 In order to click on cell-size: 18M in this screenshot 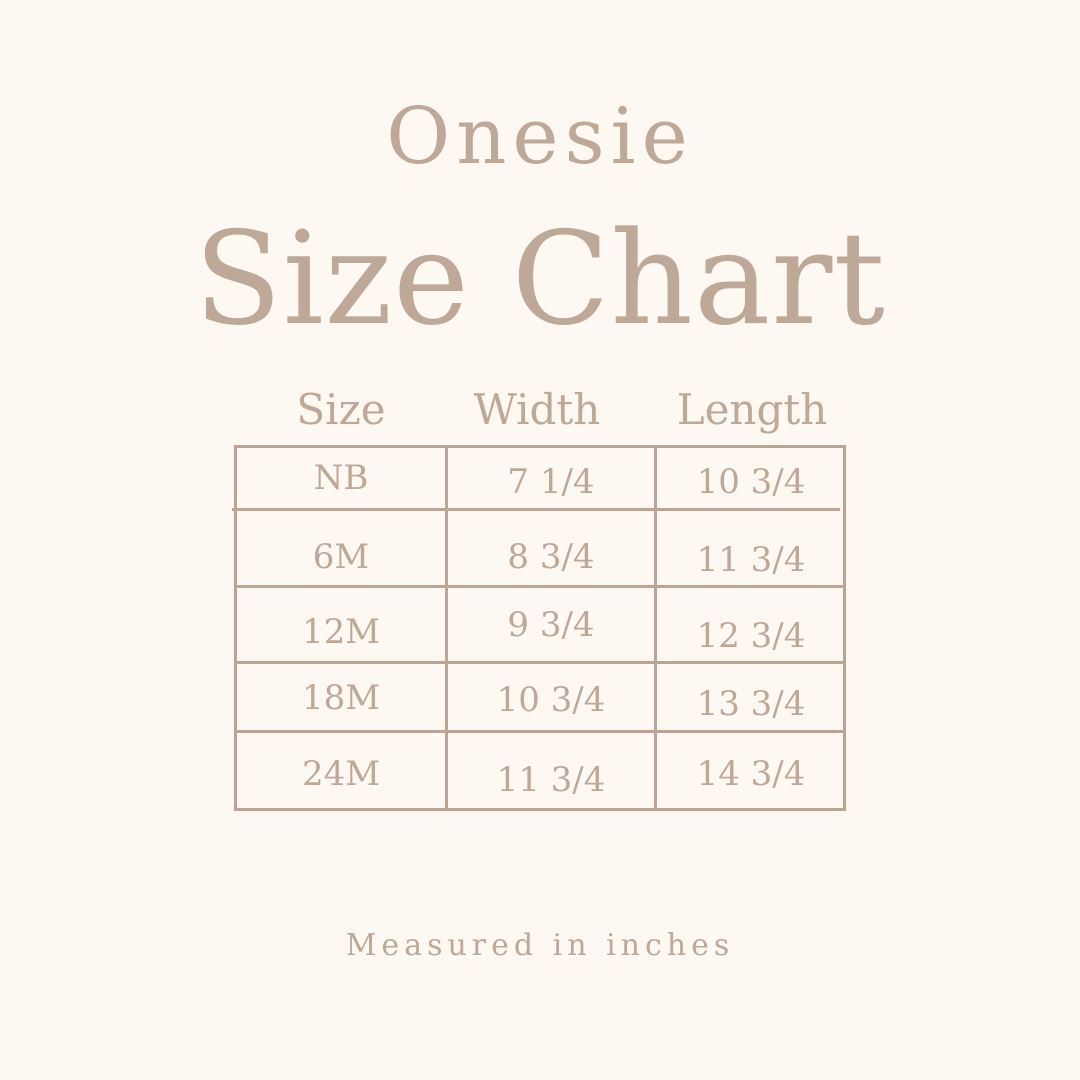, I will do `click(341, 698)`.